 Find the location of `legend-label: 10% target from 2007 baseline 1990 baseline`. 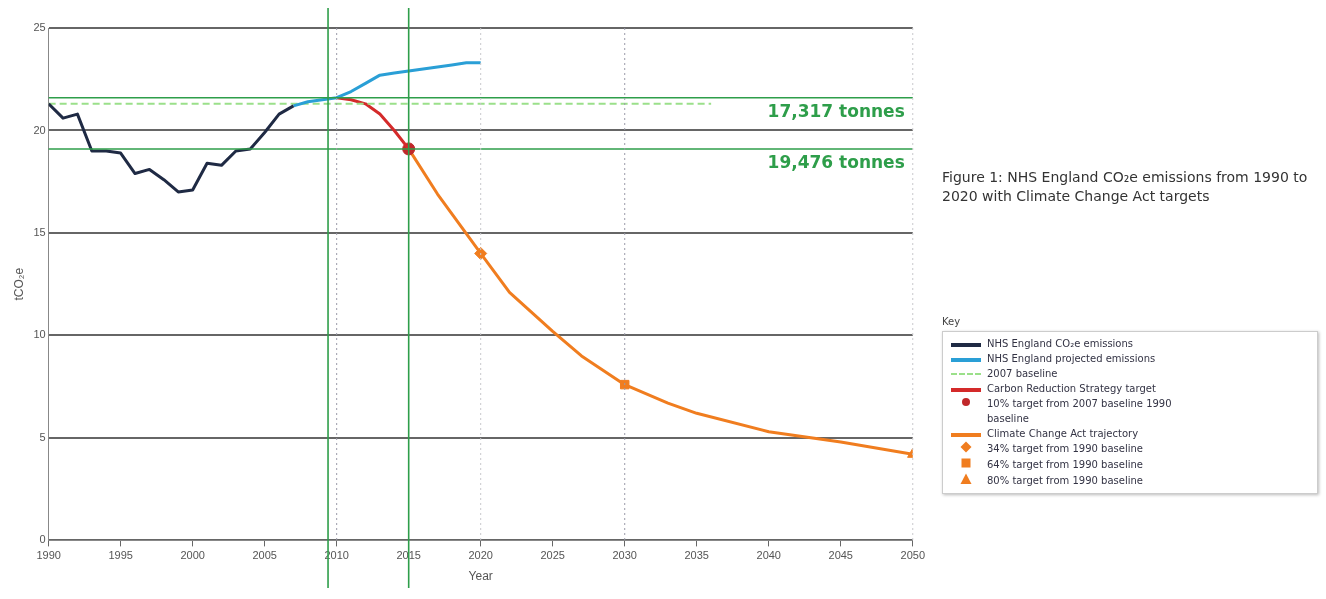

legend-label: 10% target from 2007 baseline 1990 baseline is located at coordinates (1080, 411).